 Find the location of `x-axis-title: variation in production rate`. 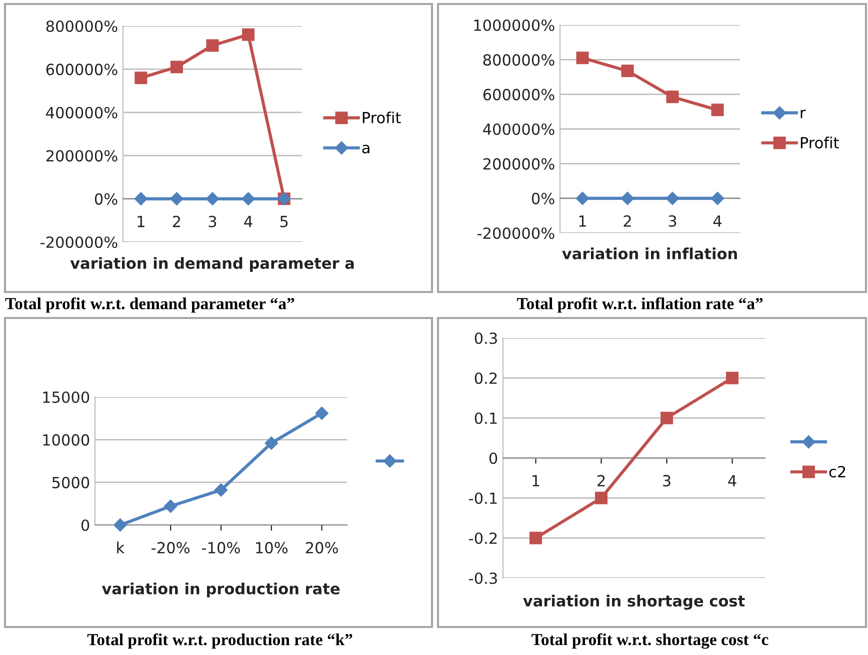

x-axis-title: variation in production rate is located at coordinates (221, 590).